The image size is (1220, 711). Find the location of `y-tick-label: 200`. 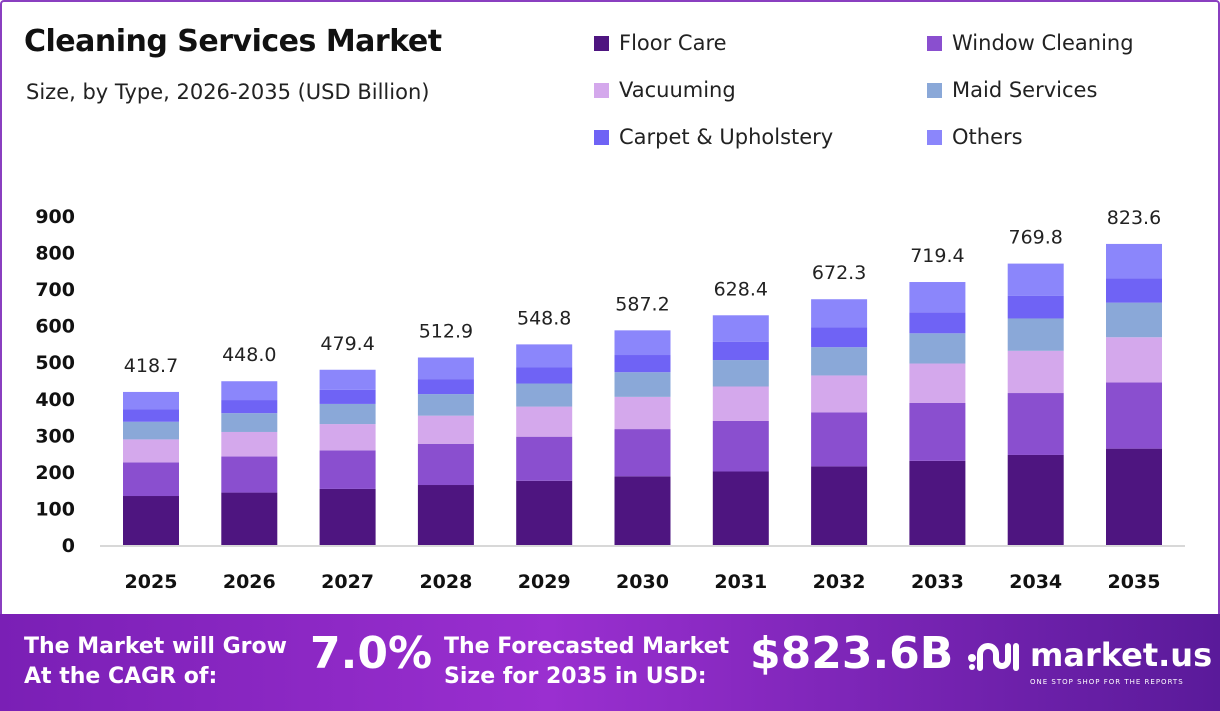

y-tick-label: 200 is located at coordinates (55, 473).